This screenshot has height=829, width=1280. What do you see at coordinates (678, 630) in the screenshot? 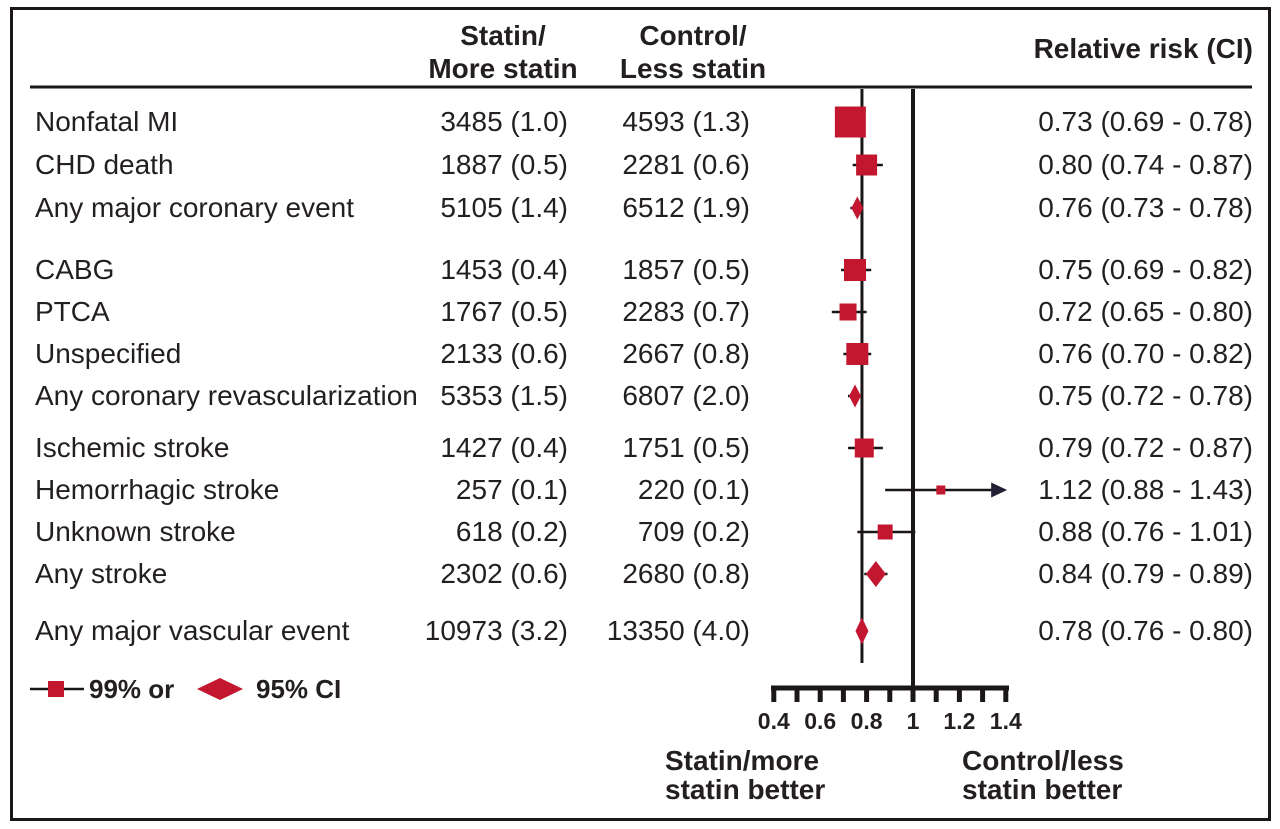
I see `row-control-value: 13350 (4.0)` at bounding box center [678, 630].